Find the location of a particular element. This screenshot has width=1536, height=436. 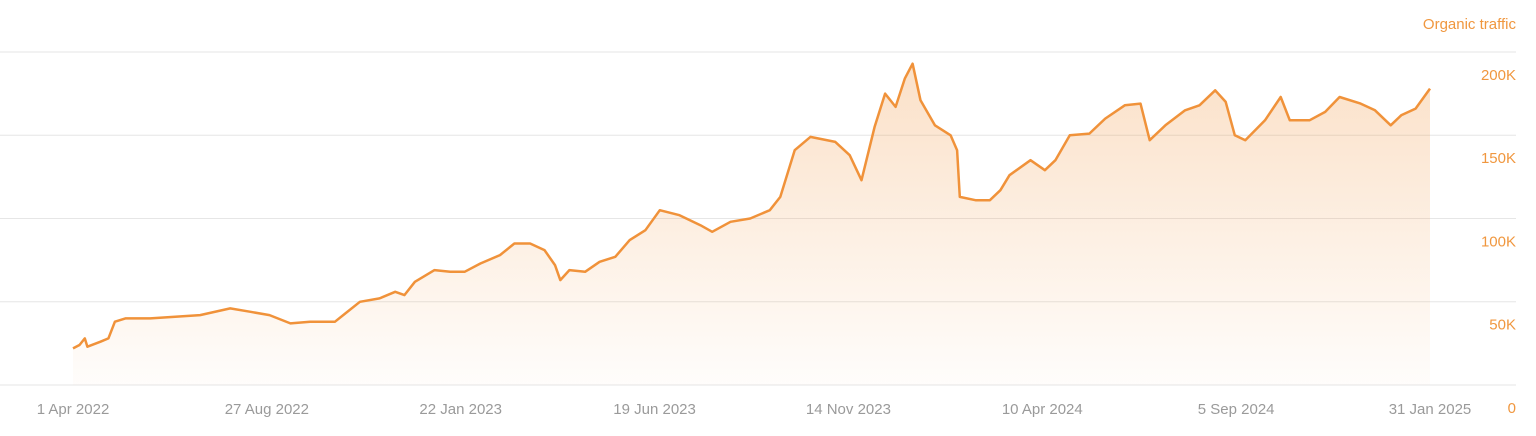

x-tick-label: 19 Jun 2023 is located at coordinates (654, 409).